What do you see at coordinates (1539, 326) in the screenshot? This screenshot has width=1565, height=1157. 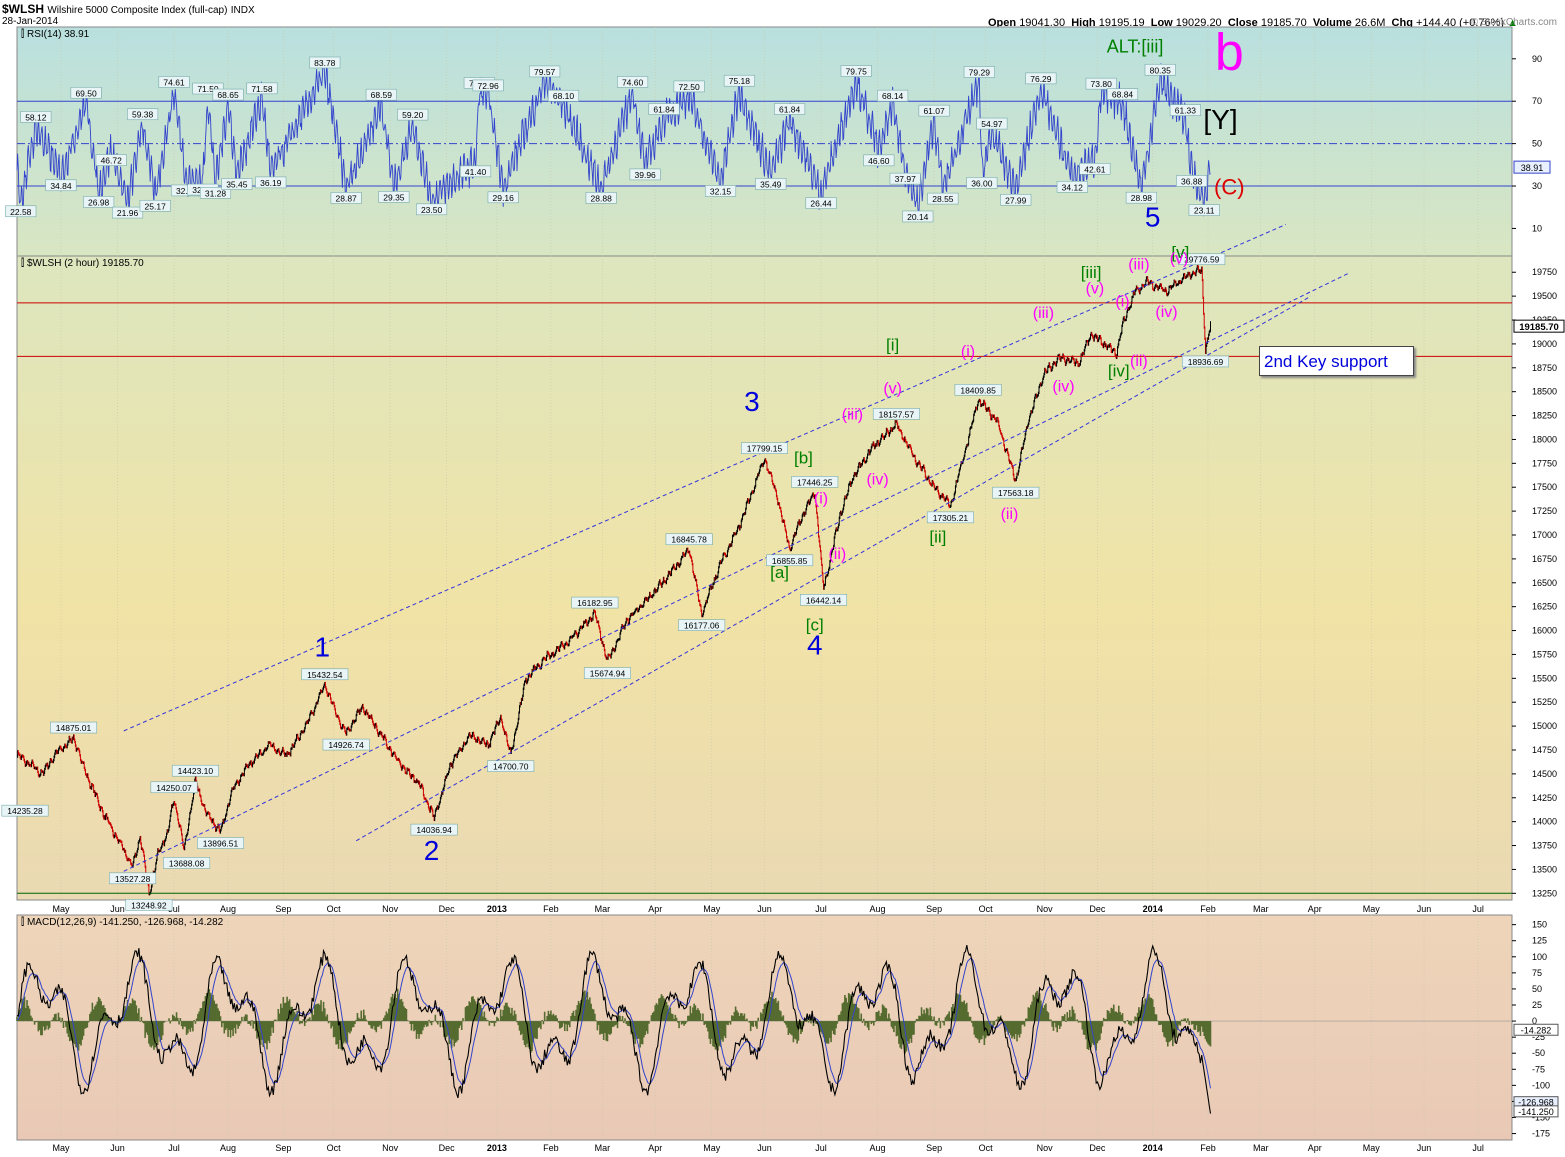 I see `price-current-box` at bounding box center [1539, 326].